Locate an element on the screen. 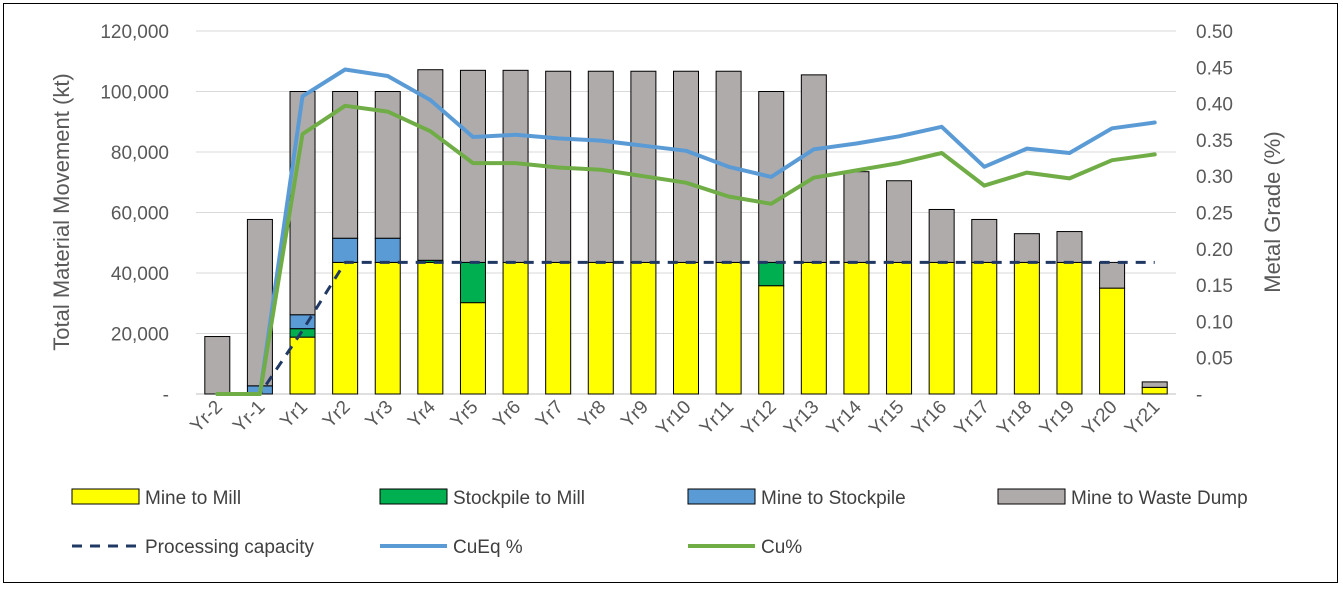  right-tick-label: 0.45 is located at coordinates (1214, 68).